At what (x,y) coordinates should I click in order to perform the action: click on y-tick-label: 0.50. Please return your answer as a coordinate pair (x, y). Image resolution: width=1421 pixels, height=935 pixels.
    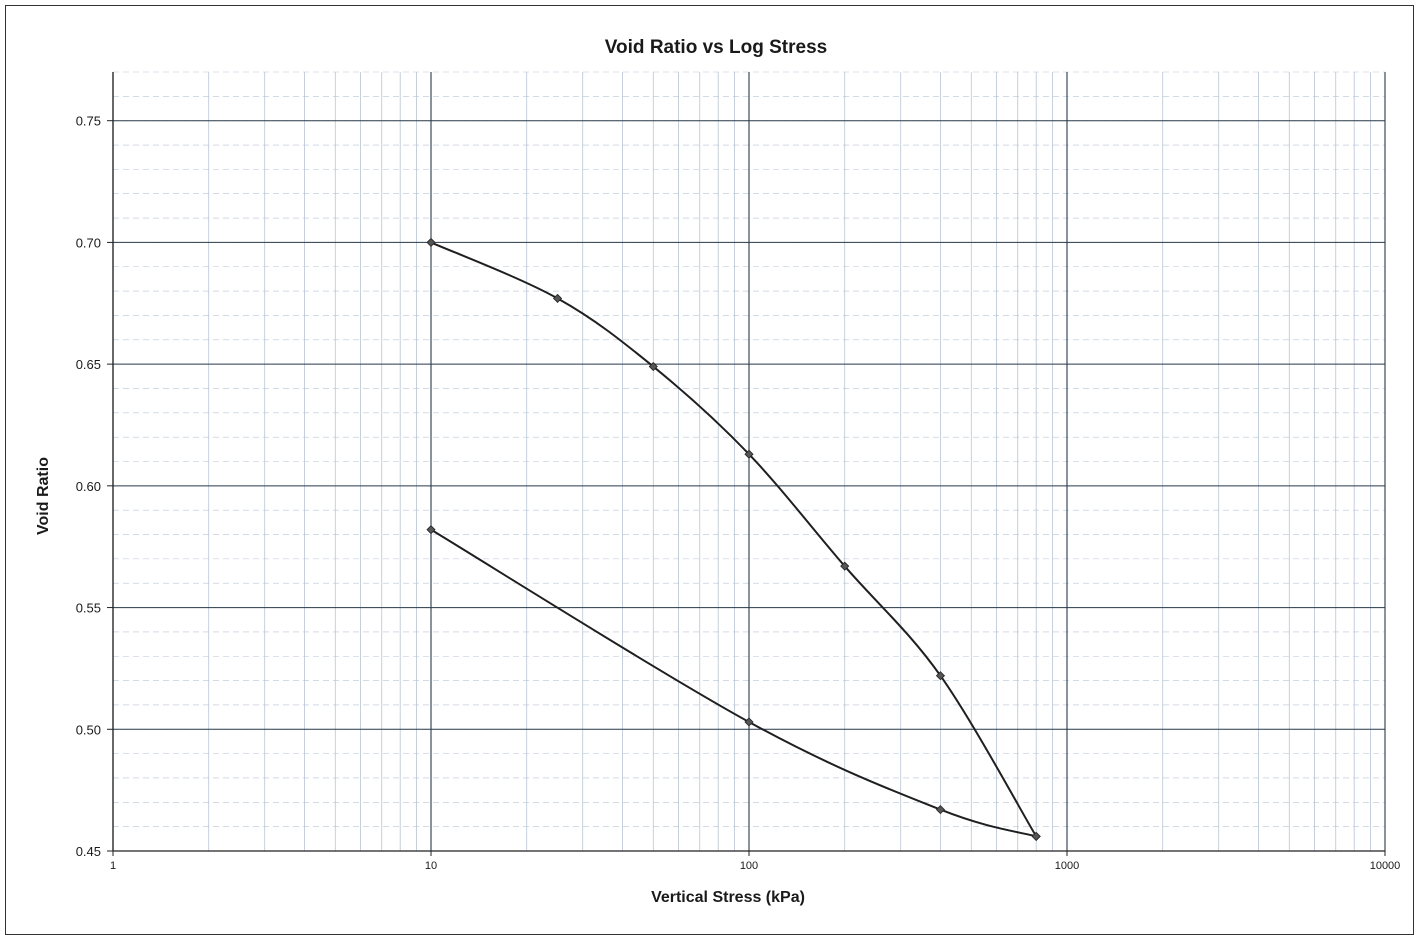
    Looking at the image, I should click on (88, 729).